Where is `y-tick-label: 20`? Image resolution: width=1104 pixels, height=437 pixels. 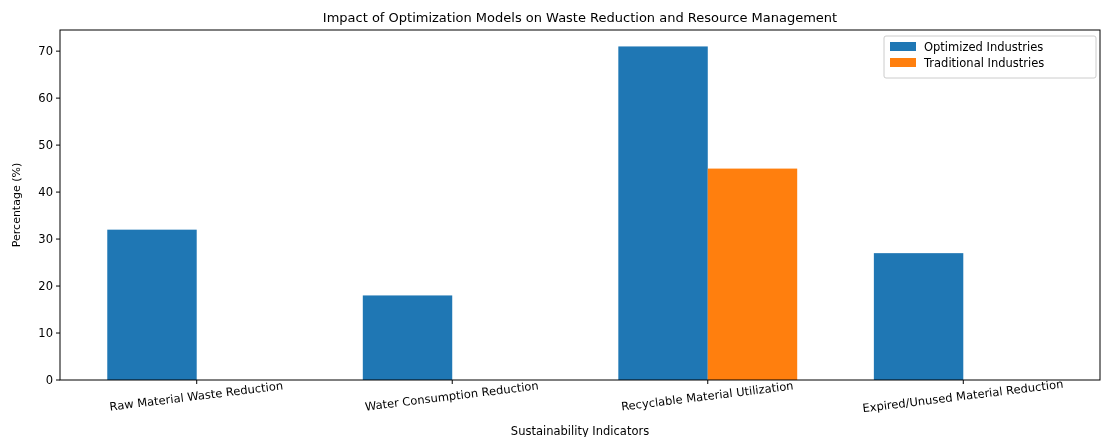 y-tick-label: 20 is located at coordinates (45, 286).